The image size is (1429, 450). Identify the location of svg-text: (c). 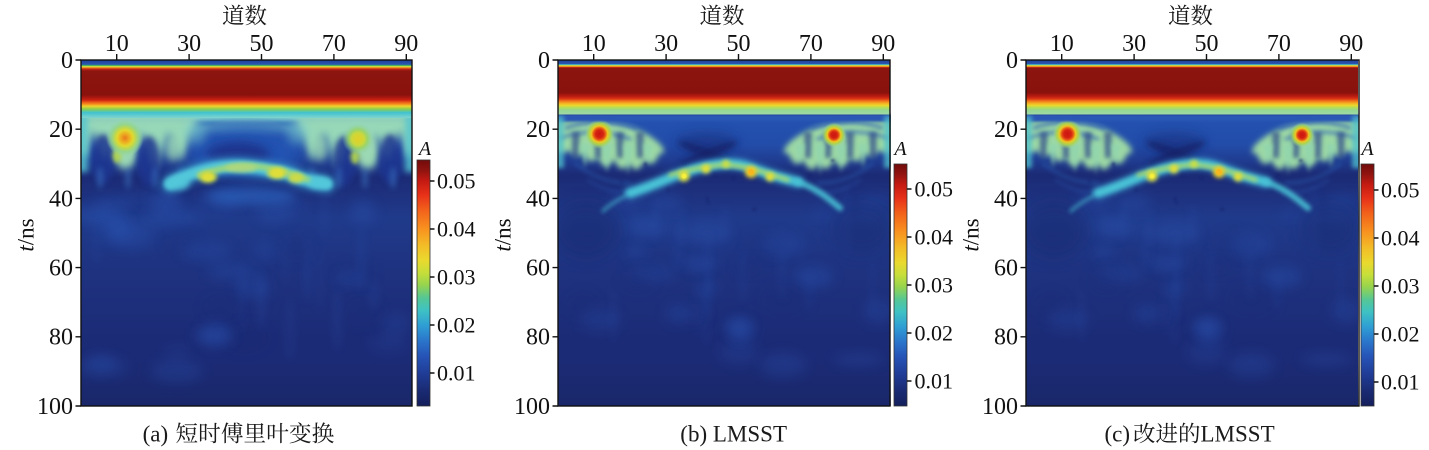
(1118, 434).